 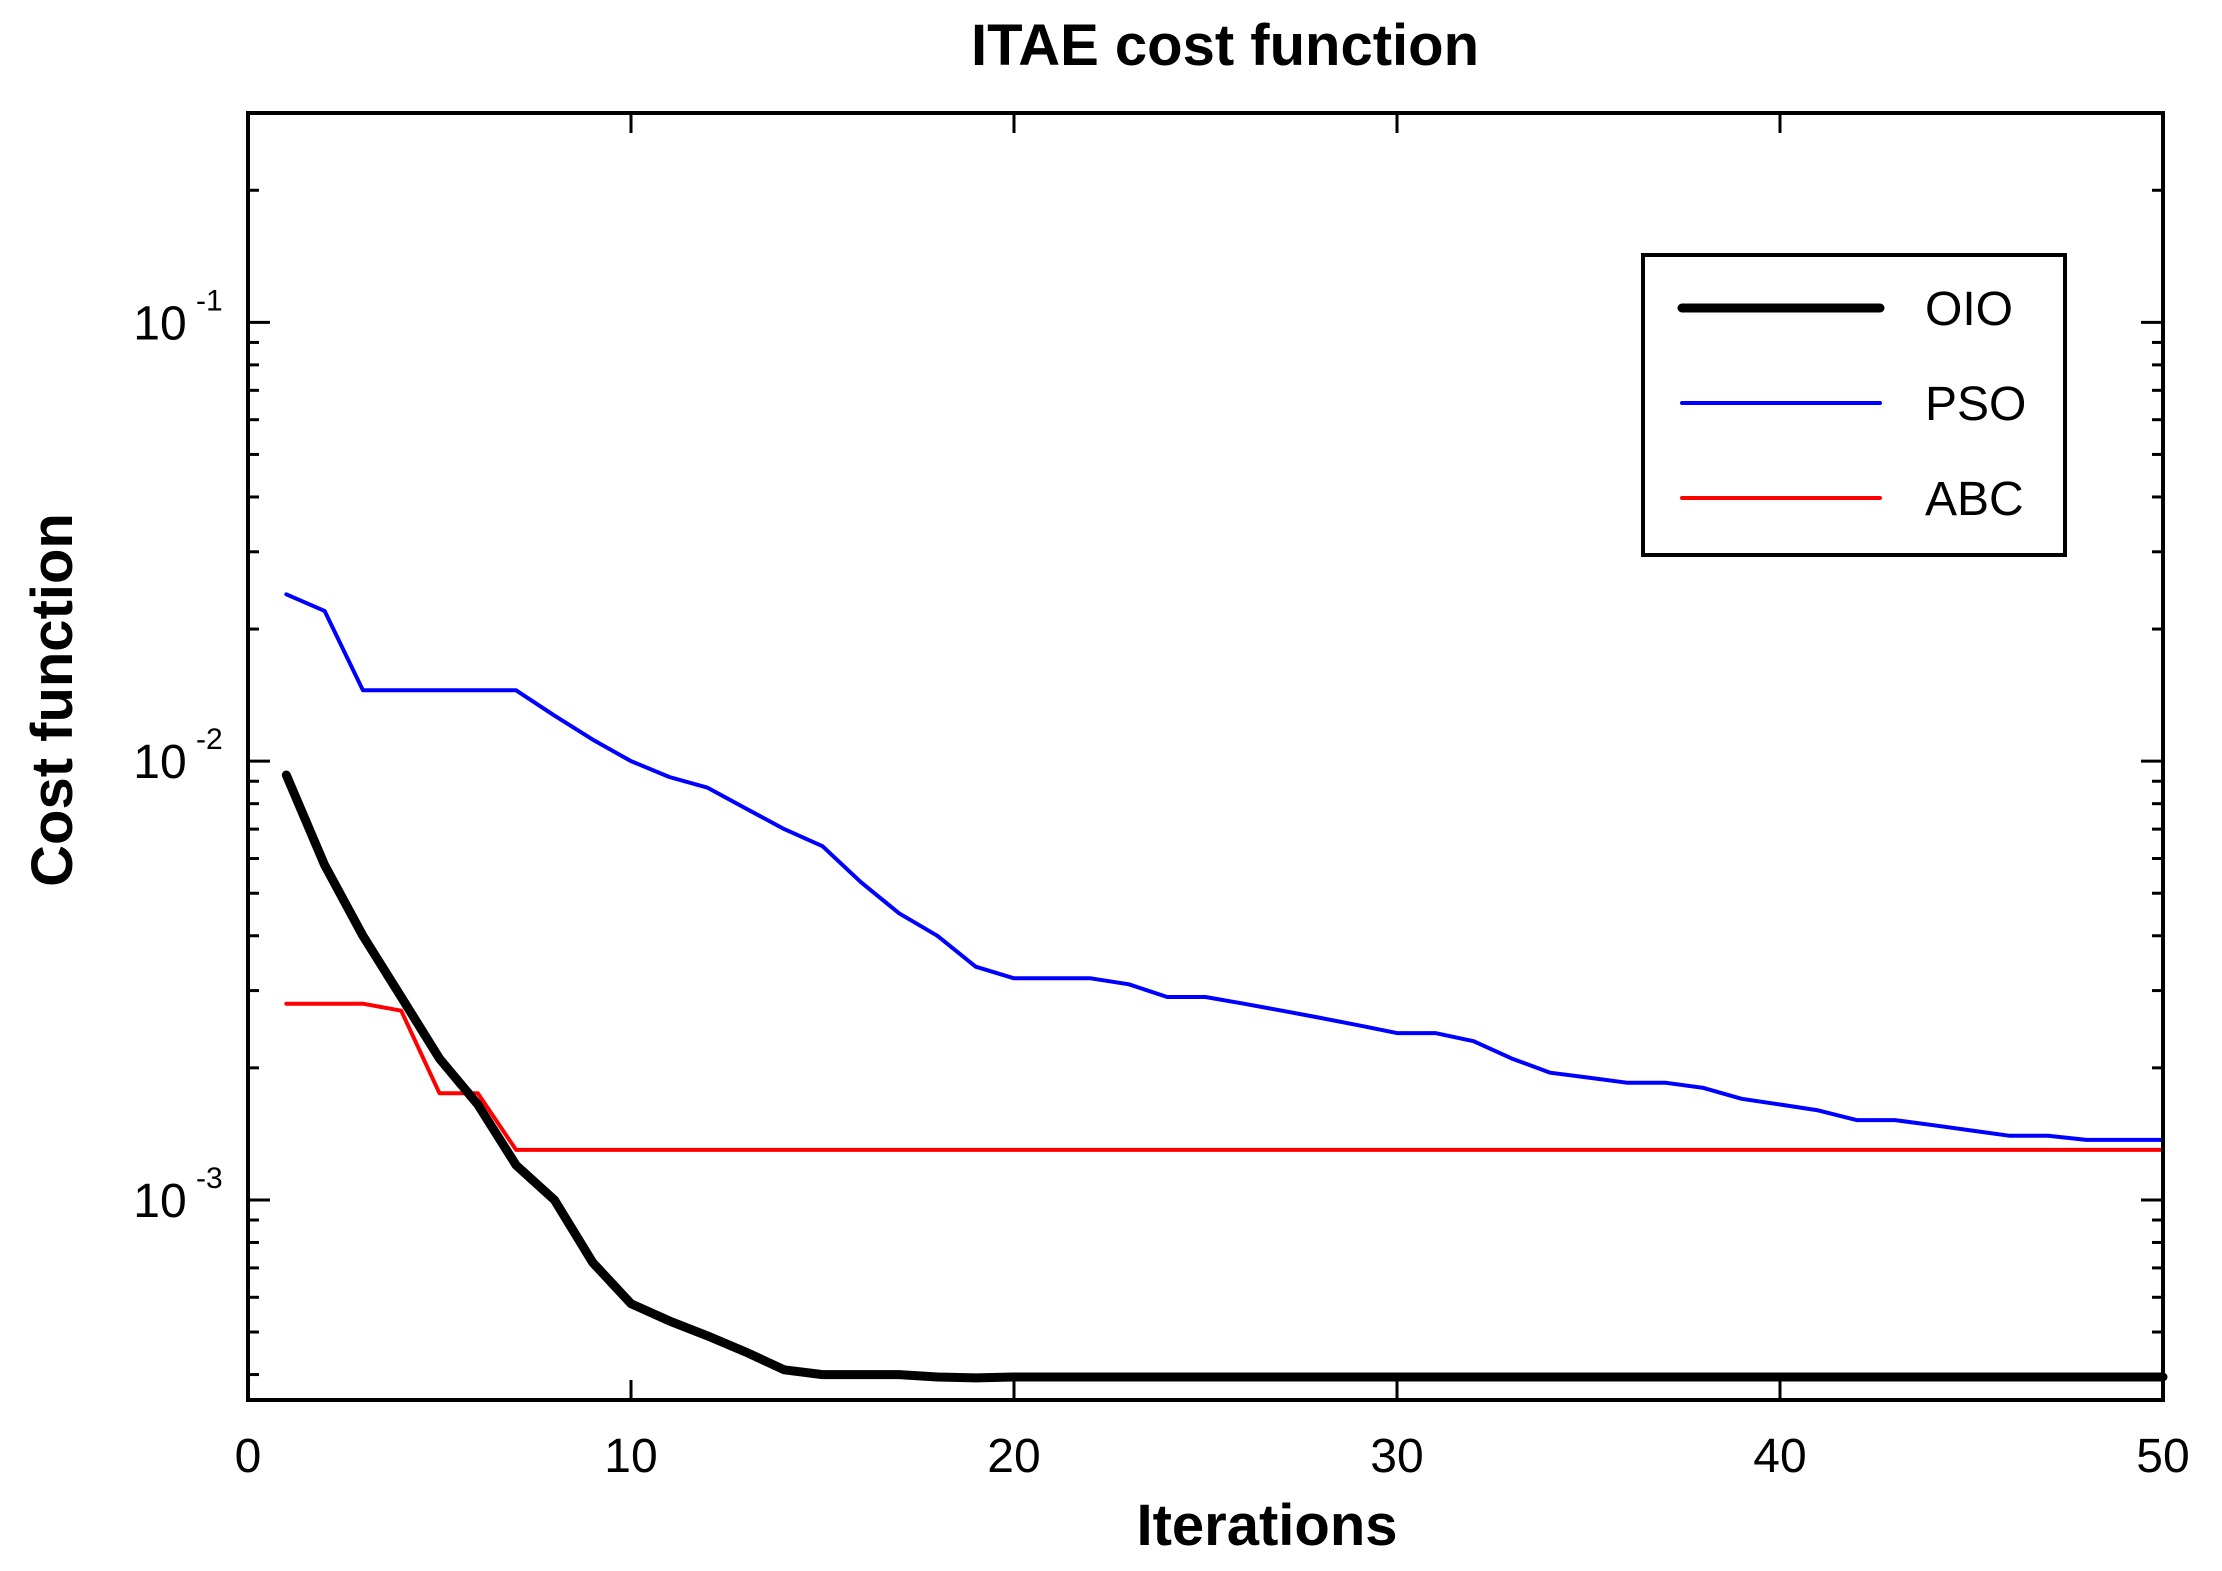 What do you see at coordinates (630, 1456) in the screenshot?
I see `x-tick-label: 10` at bounding box center [630, 1456].